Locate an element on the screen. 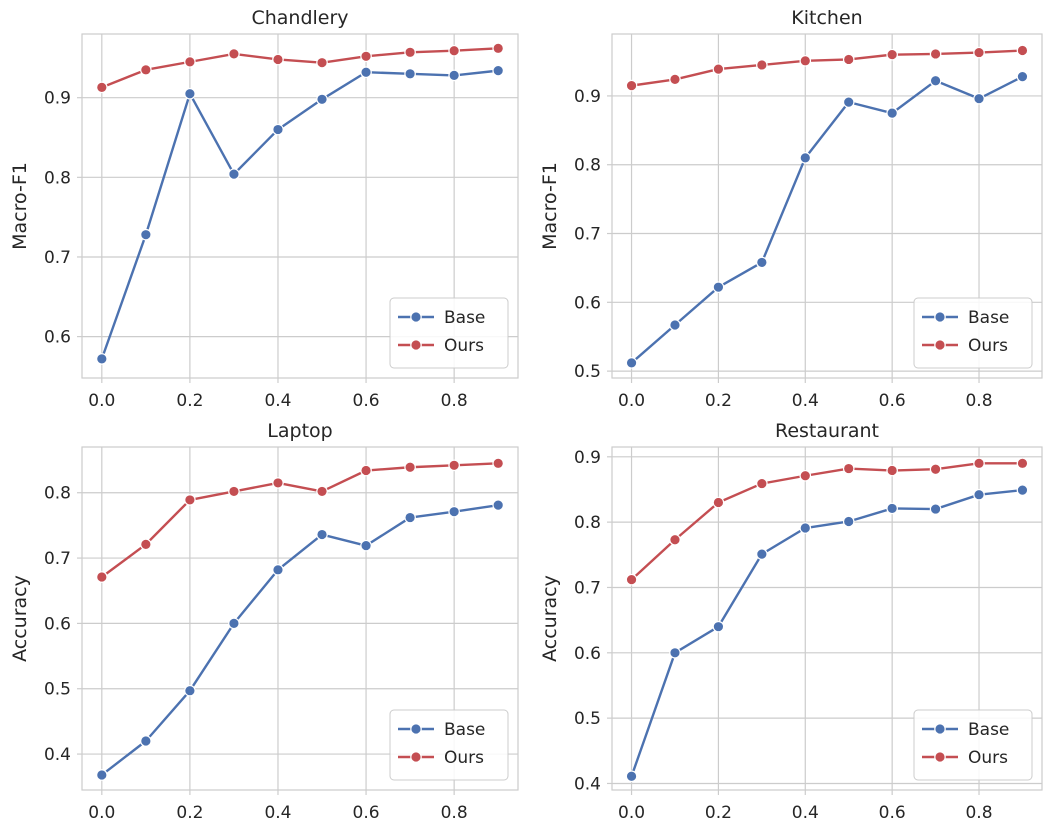 This screenshot has width=1046, height=825. series-line-ours is located at coordinates (826, 521).